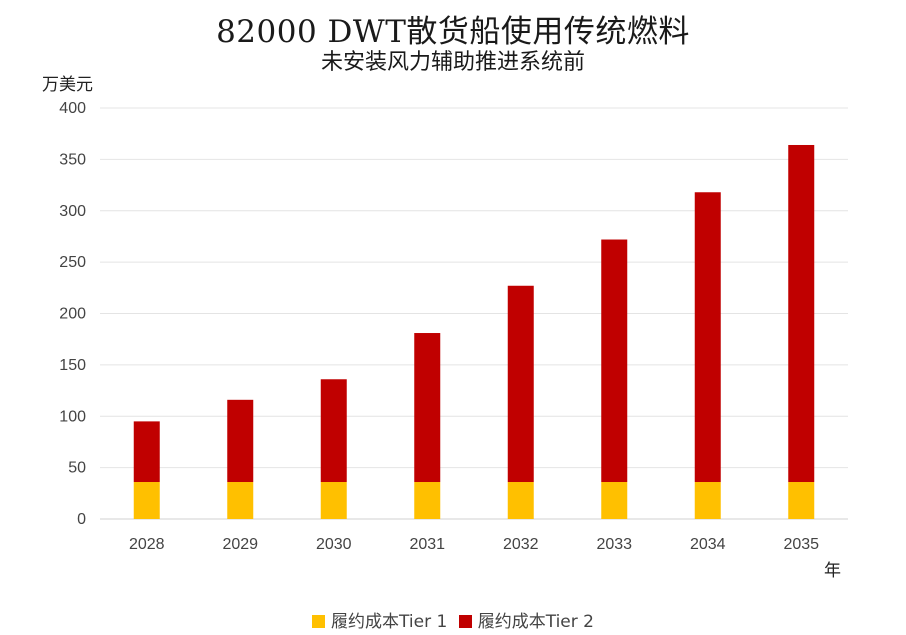 The image size is (906, 635). What do you see at coordinates (453, 619) in the screenshot?
I see `legend: 履约成本Tier 1 履约成本Tier 2` at bounding box center [453, 619].